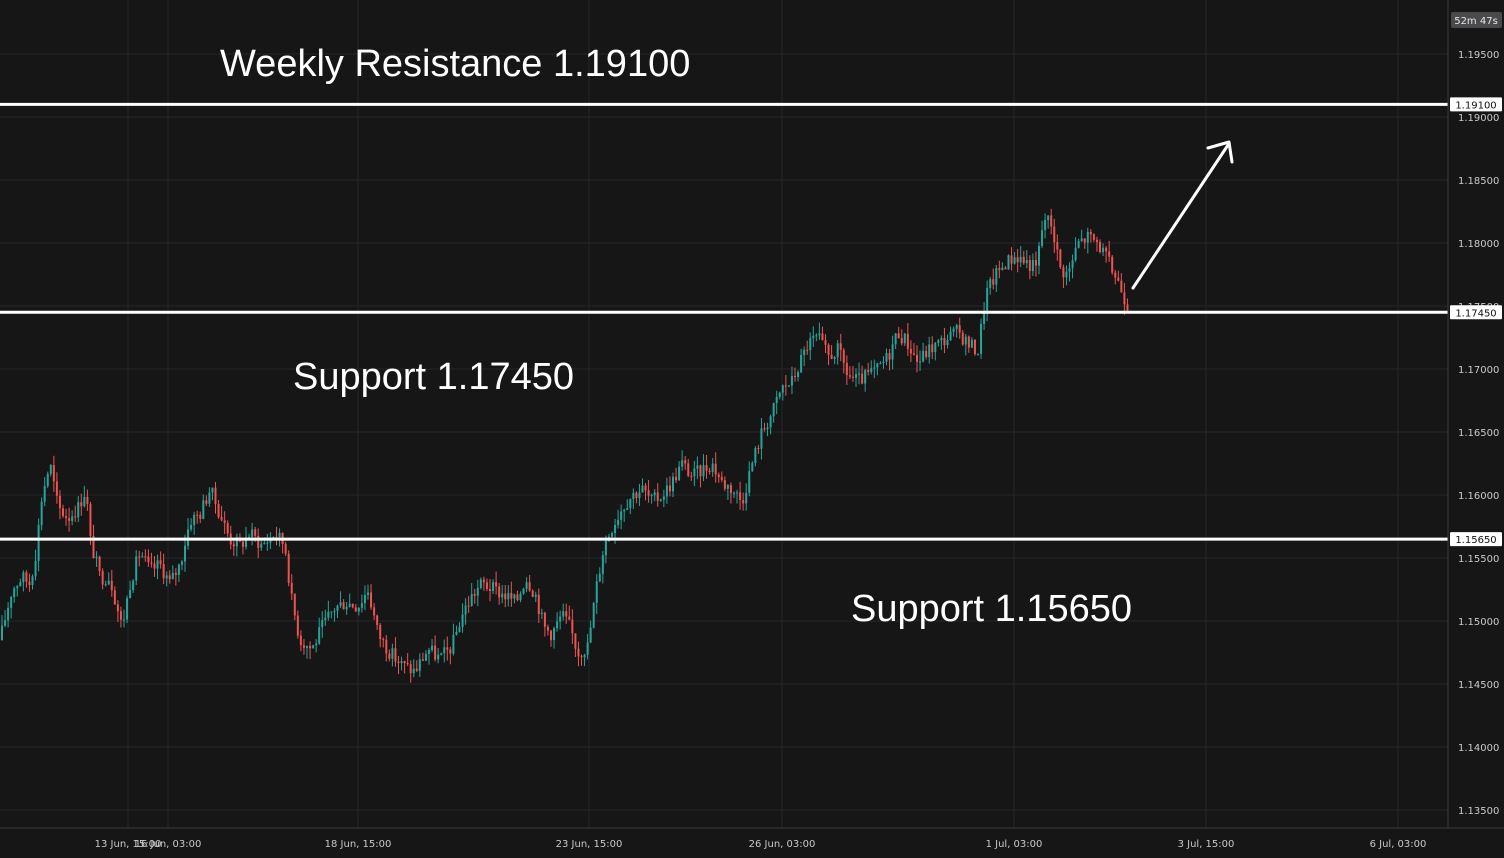 This screenshot has width=1504, height=858. I want to click on y-tick-label: 1.19000, so click(1478, 118).